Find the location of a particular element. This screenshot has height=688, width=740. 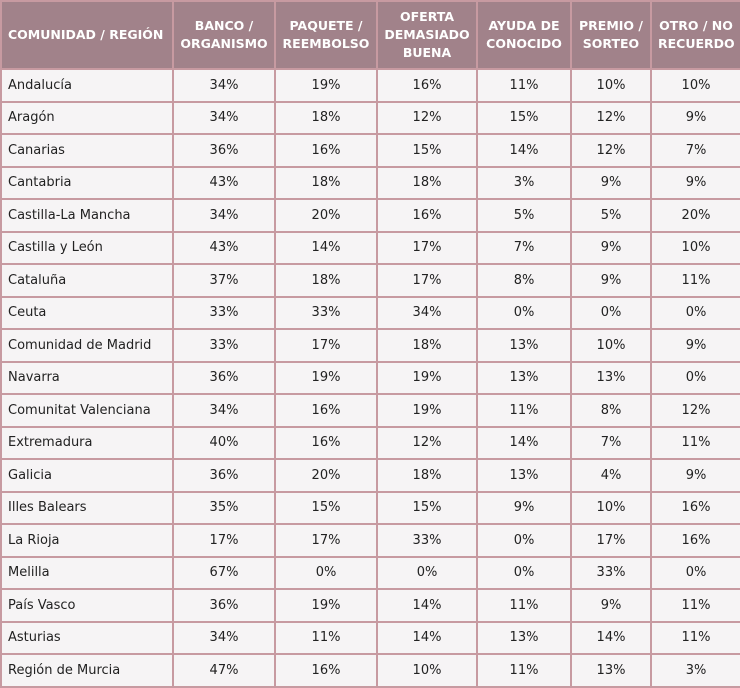

table-row: Comunidad de Madrid 33% 17% 18% 13% 10% 9% is located at coordinates (370, 345).